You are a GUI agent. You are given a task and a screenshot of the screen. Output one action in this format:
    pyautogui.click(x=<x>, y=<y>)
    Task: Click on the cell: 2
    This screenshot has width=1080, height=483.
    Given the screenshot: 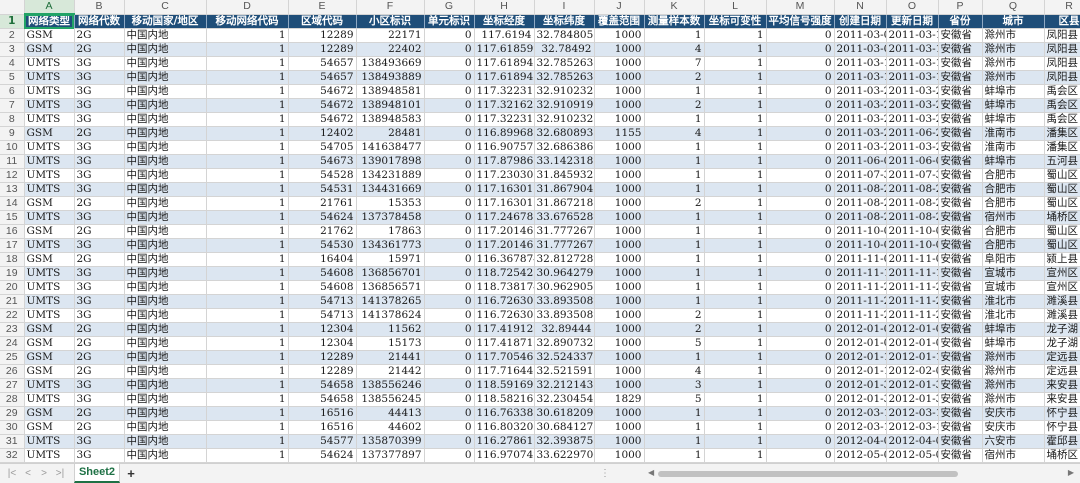 What is the action you would take?
    pyautogui.click(x=674, y=315)
    